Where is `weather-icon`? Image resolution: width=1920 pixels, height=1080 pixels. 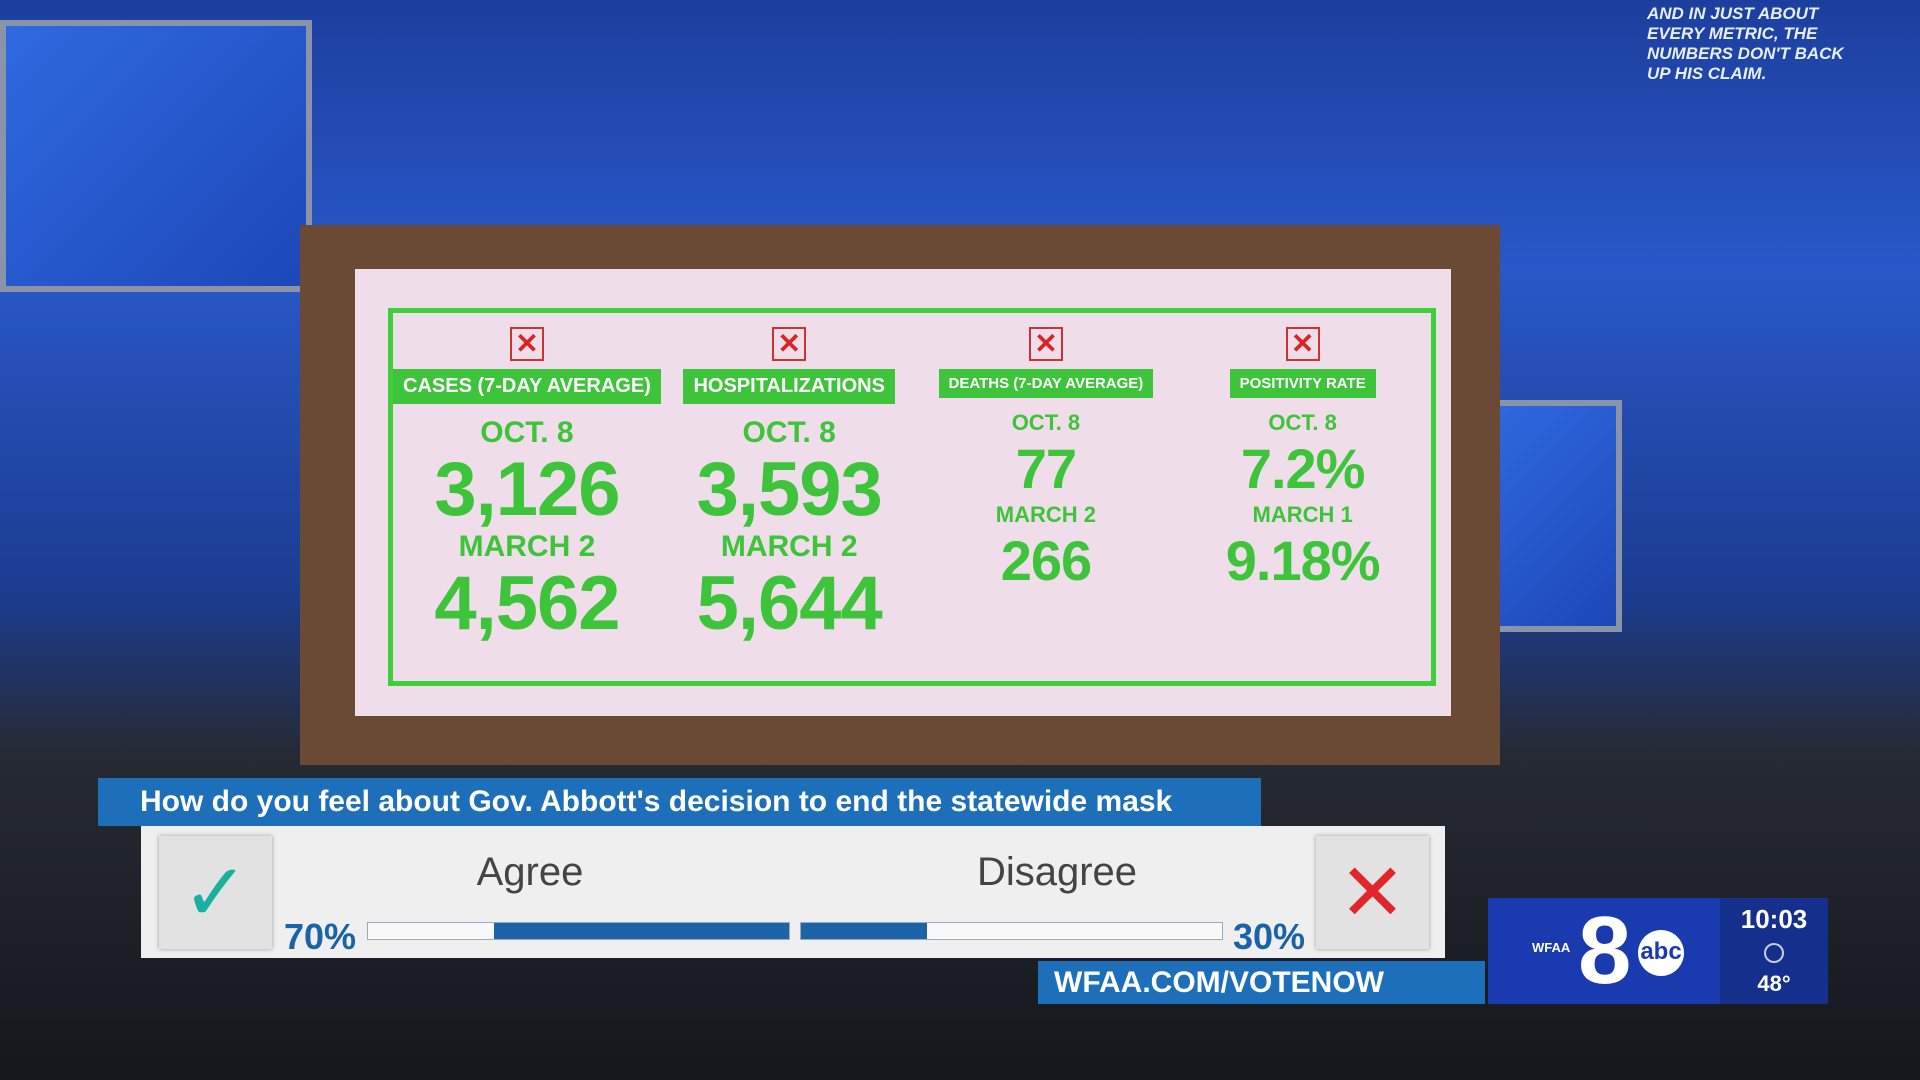 weather-icon is located at coordinates (1774, 953).